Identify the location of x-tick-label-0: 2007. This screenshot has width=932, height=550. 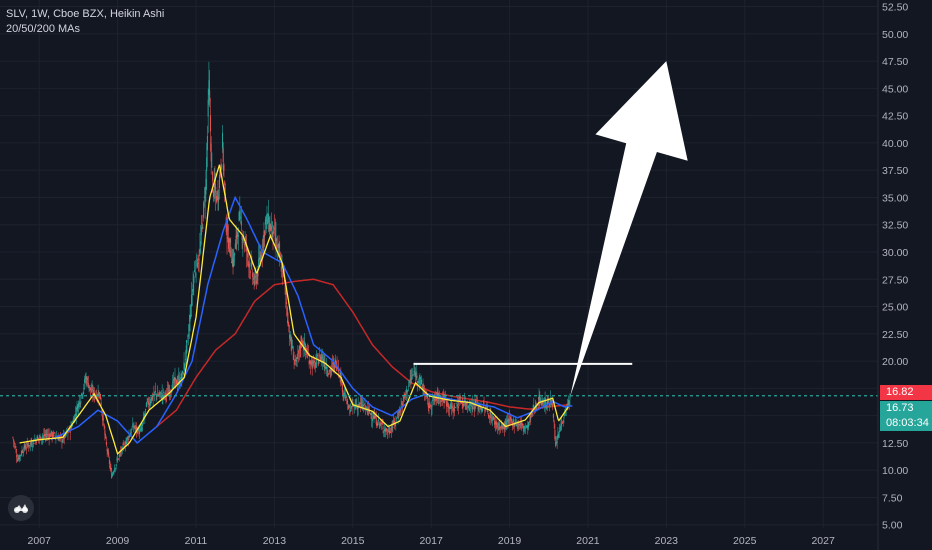
(40, 541).